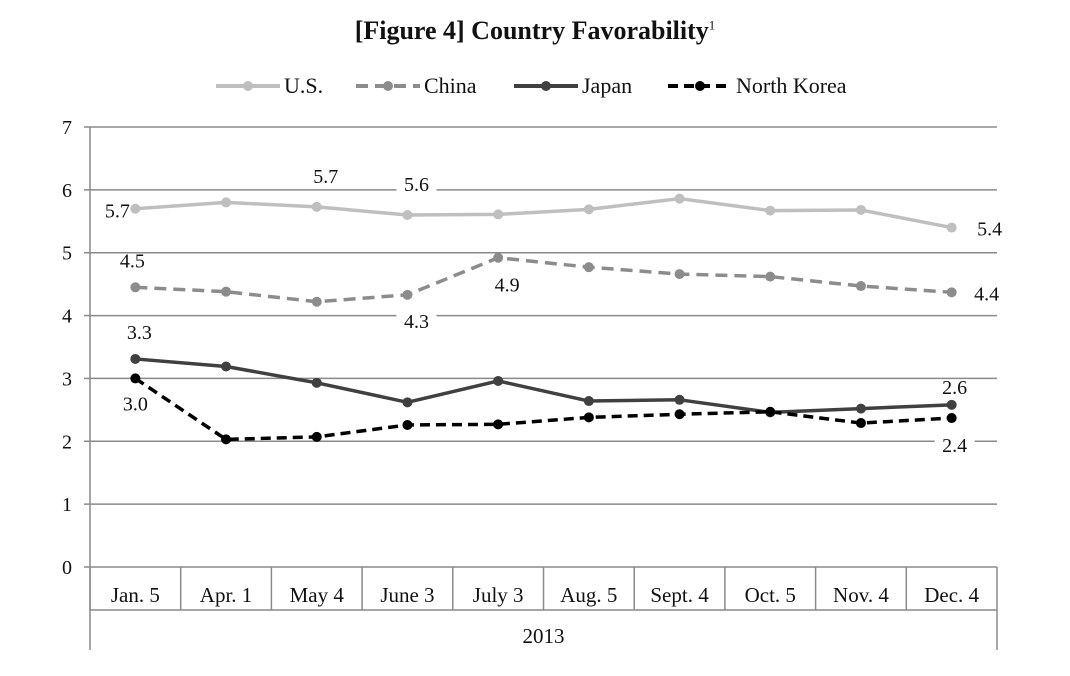  I want to click on data-label: 3.0, so click(135, 404).